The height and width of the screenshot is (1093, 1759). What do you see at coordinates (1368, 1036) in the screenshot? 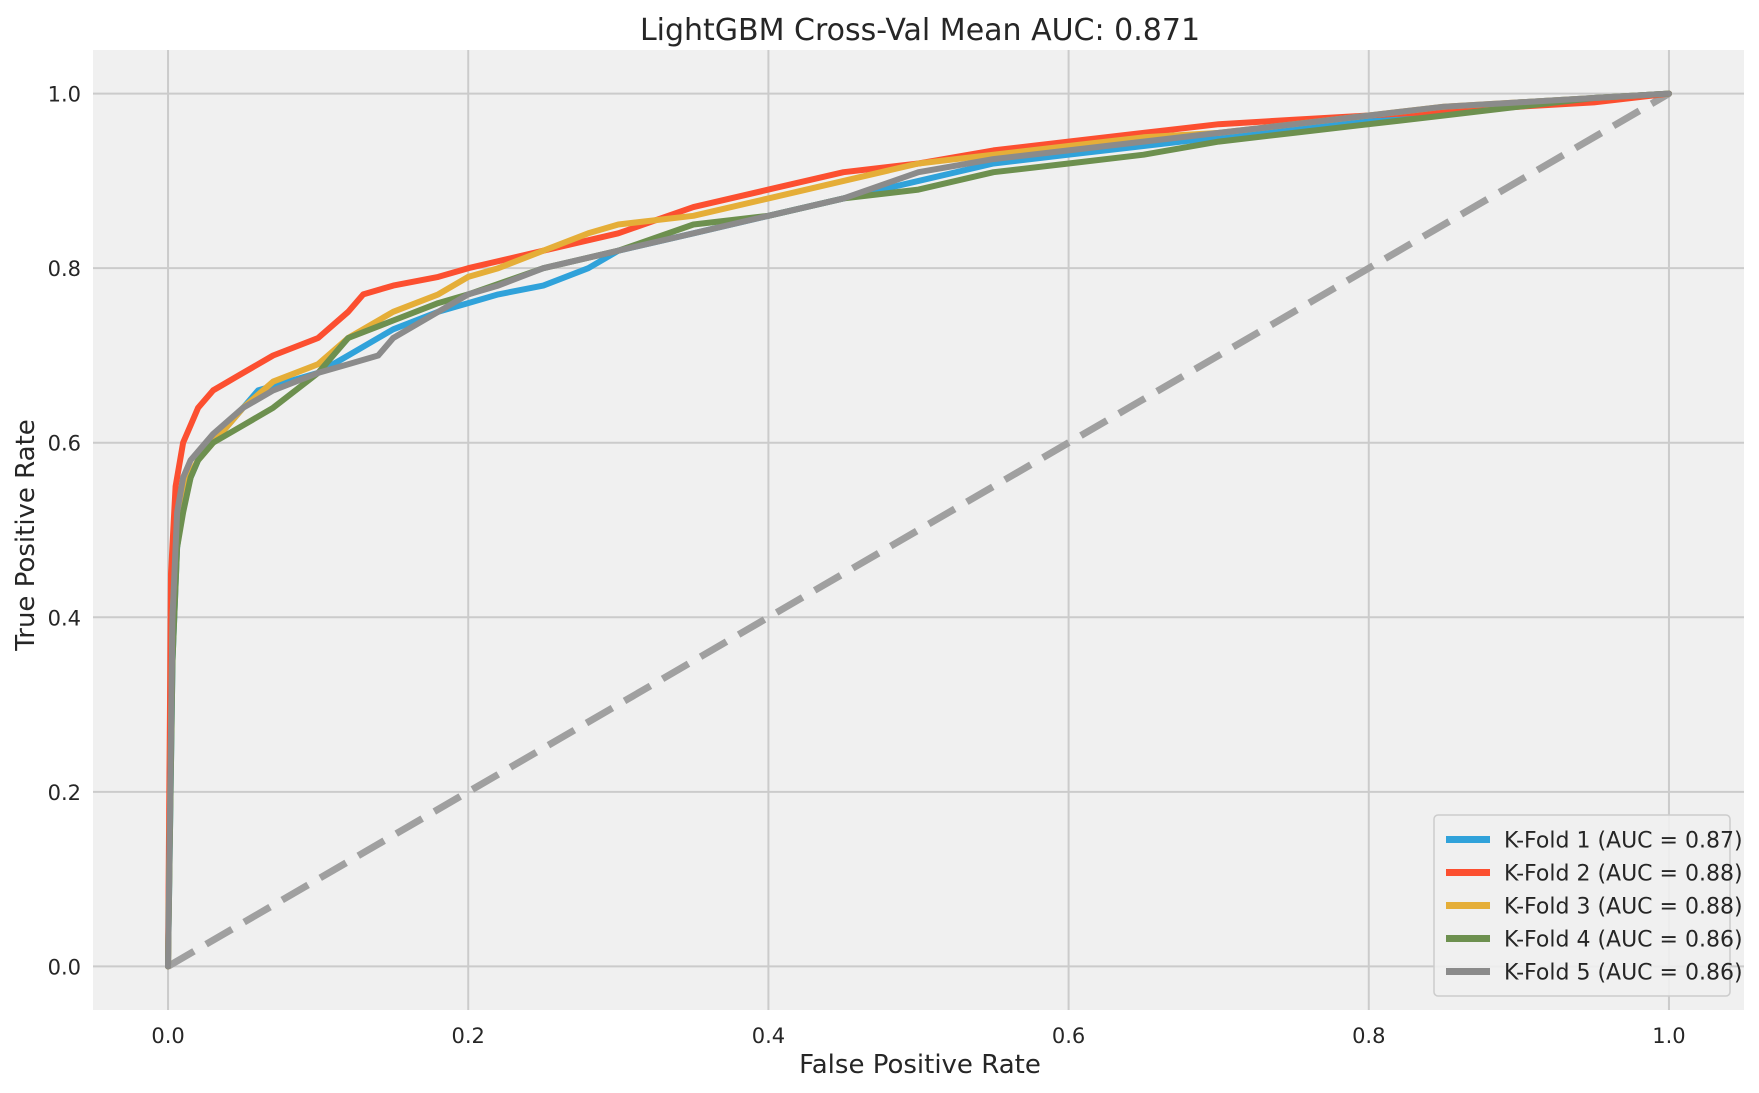
I see `x-tick-label: 0.8` at bounding box center [1368, 1036].